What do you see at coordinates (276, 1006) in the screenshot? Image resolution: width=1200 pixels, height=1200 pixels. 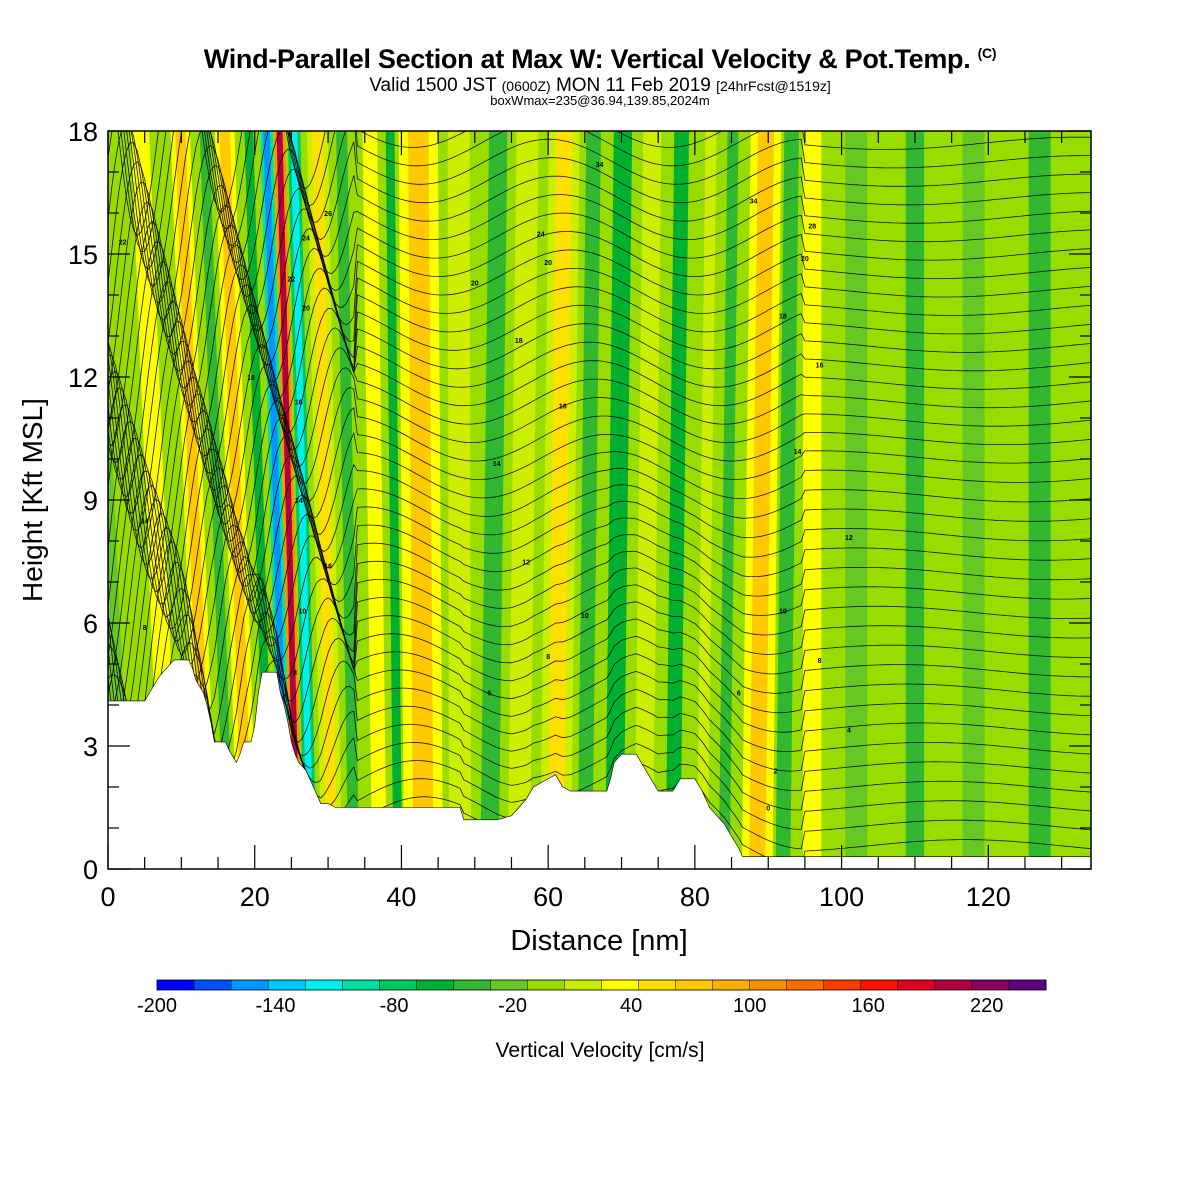 I see `colorbar-tick-label: -140` at bounding box center [276, 1006].